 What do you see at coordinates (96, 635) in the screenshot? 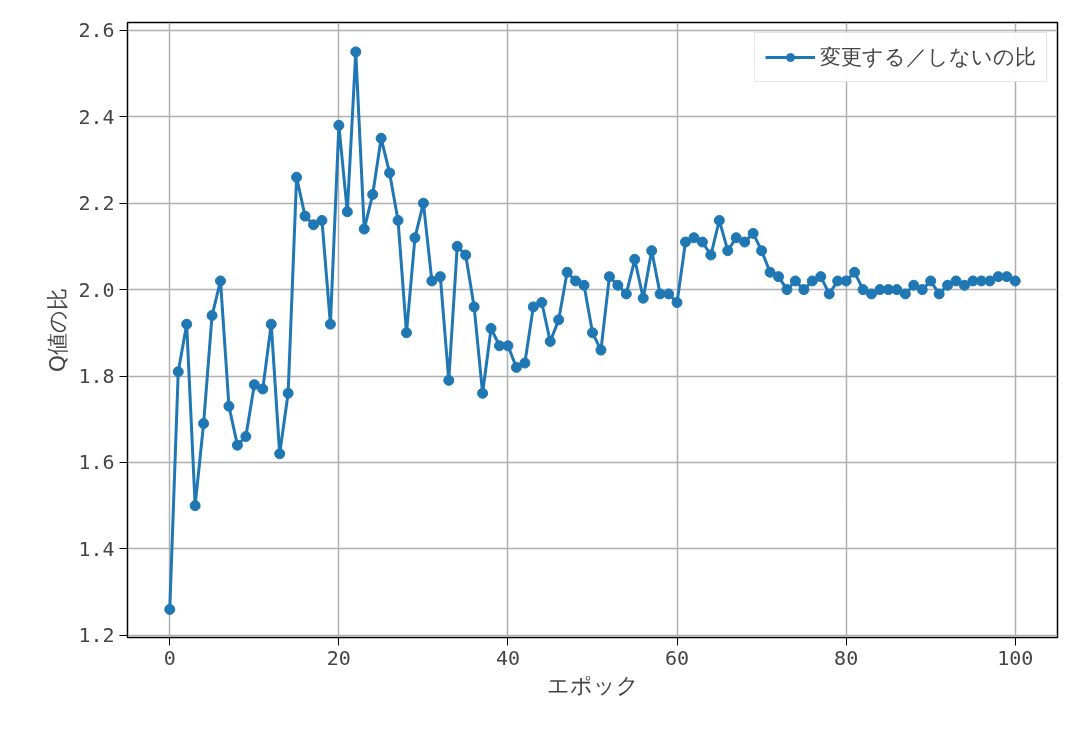
I see `y-tick-label: 1.2` at bounding box center [96, 635].